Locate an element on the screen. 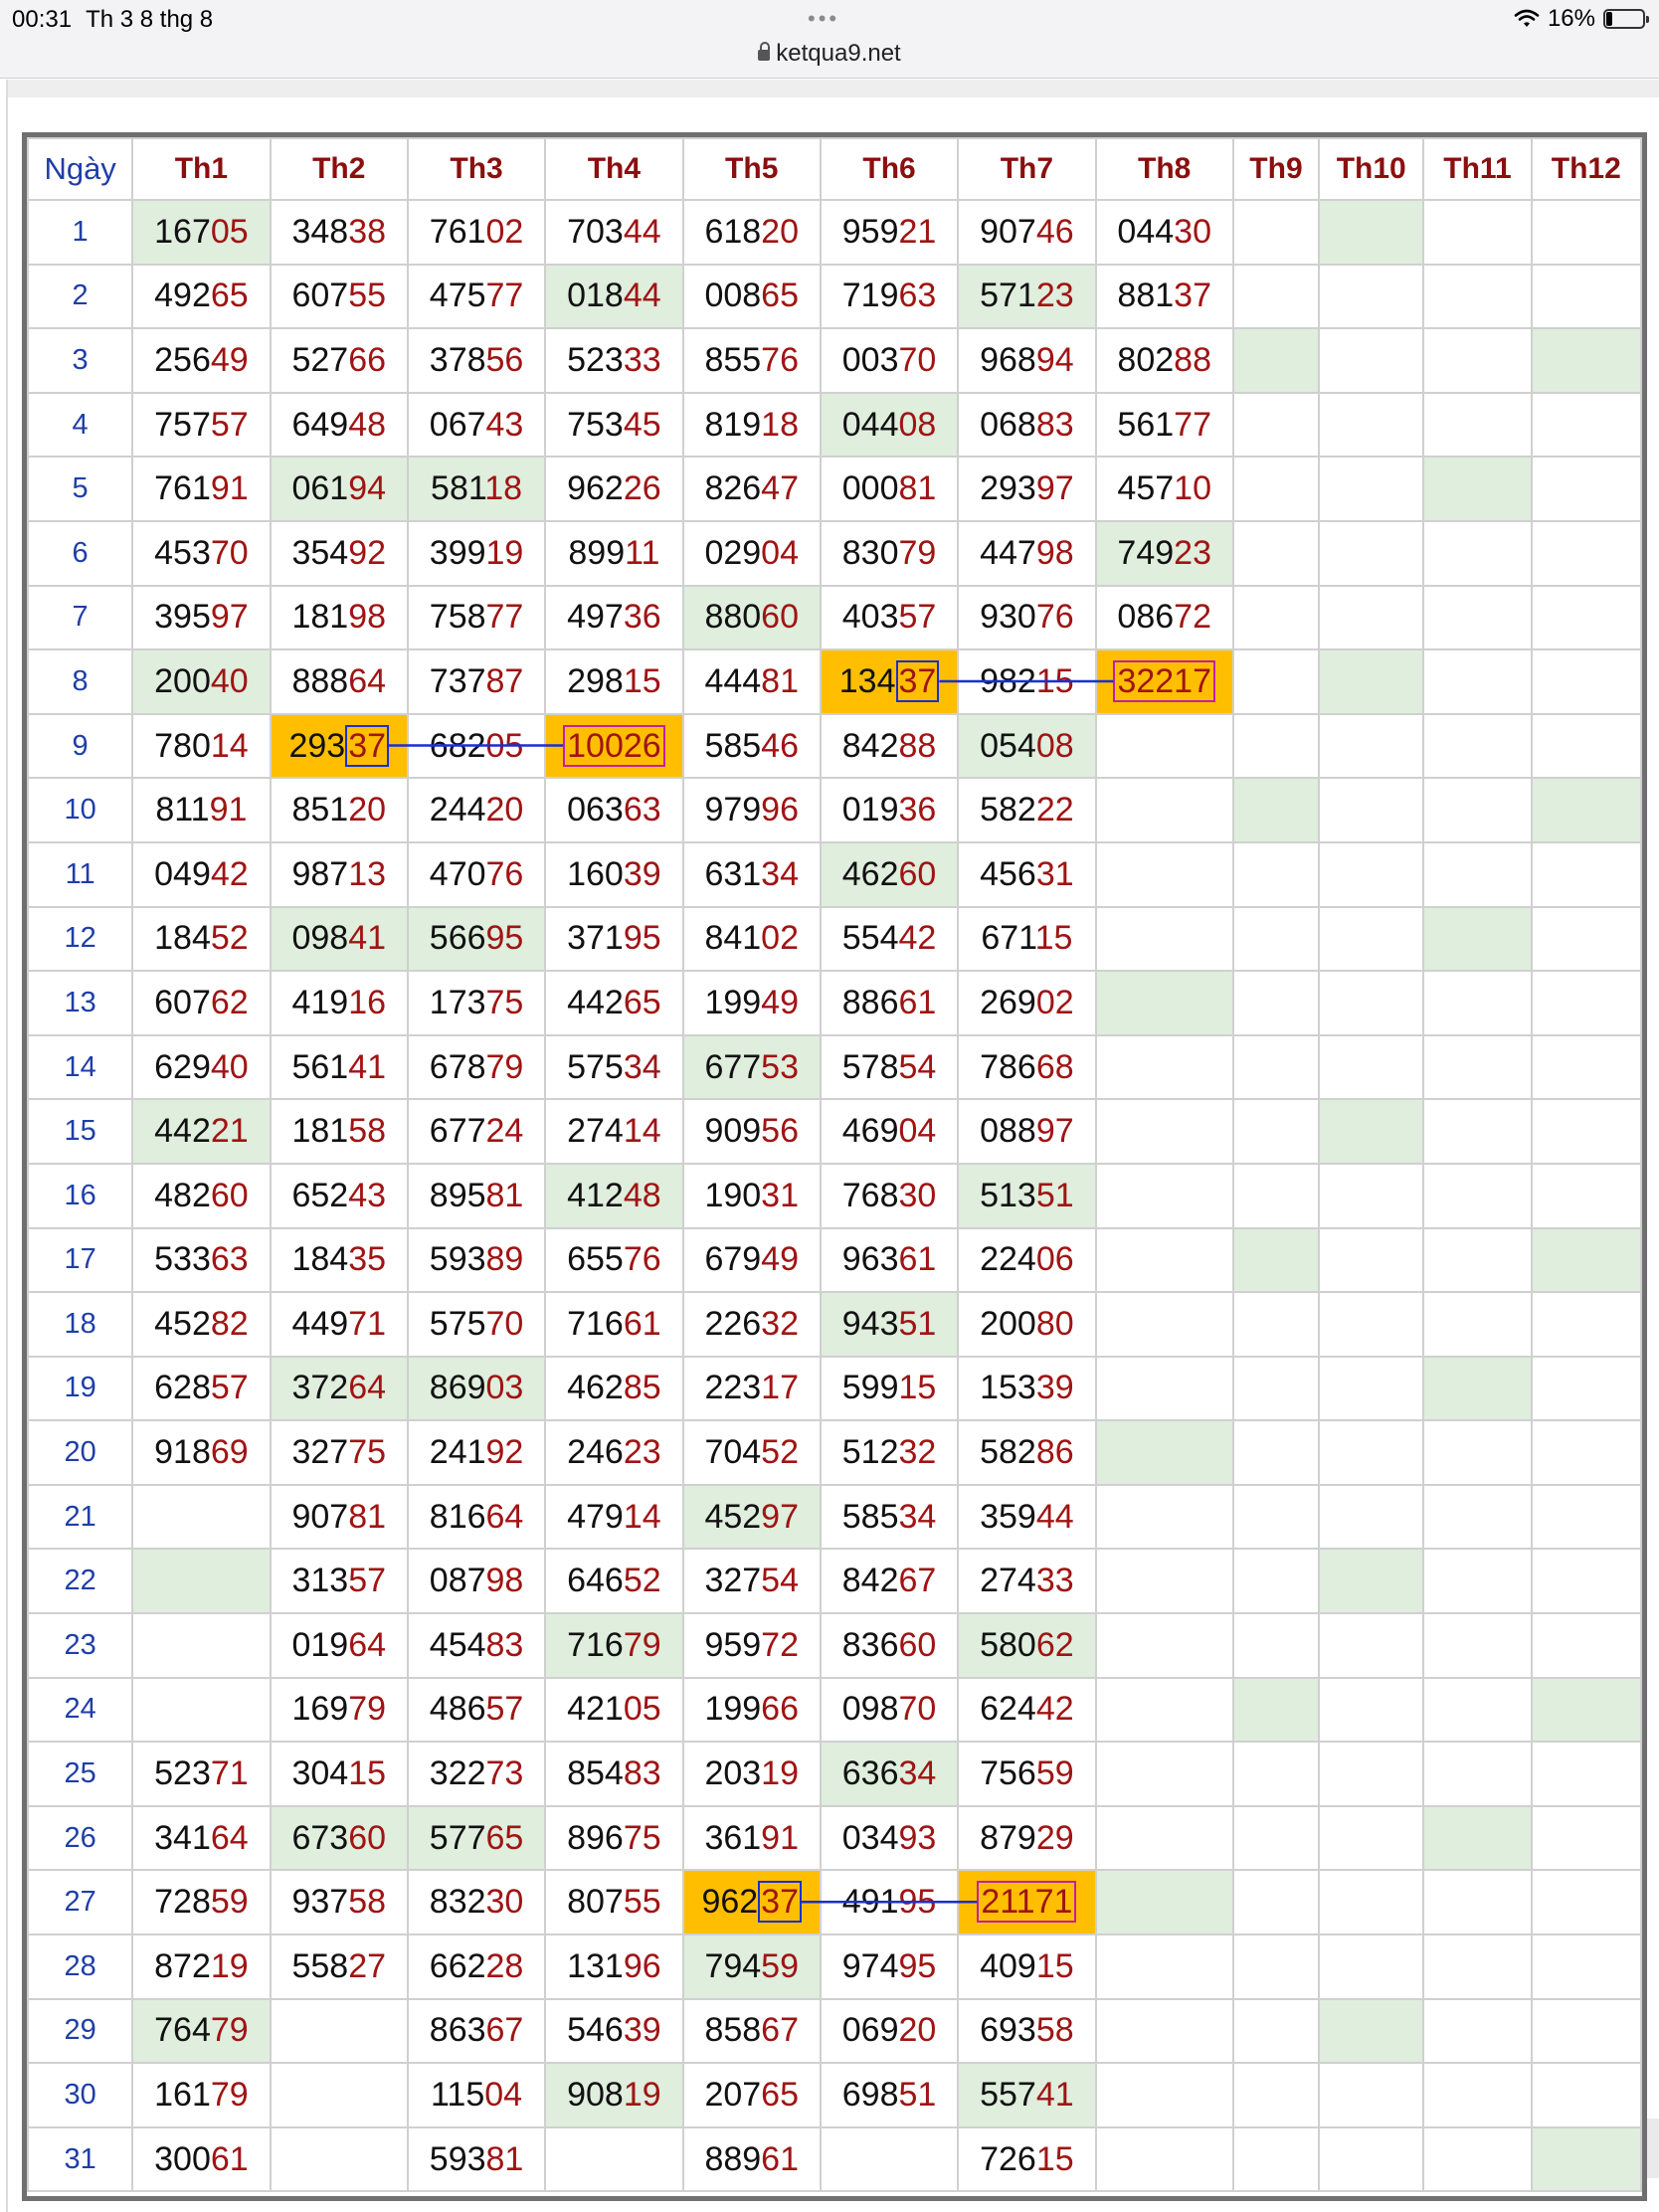 This screenshot has width=1659, height=2212. header-day: Ngày is located at coordinates (80, 169).